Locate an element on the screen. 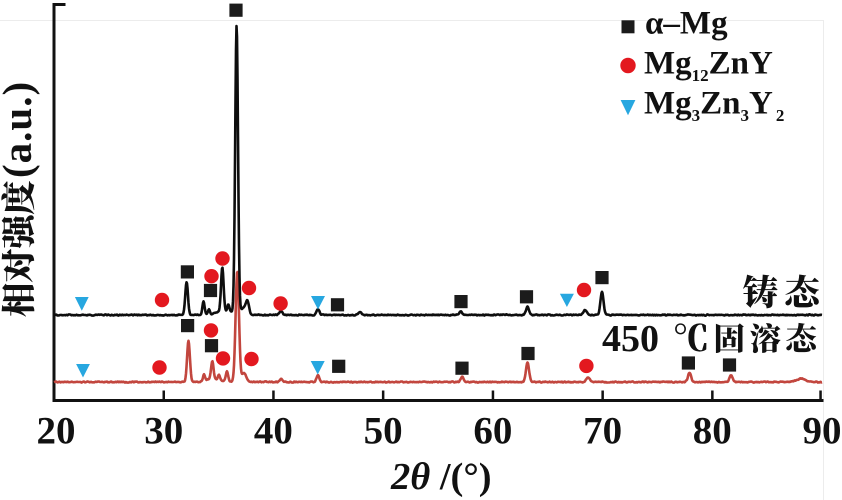 The width and height of the screenshot is (842, 500). svg-text: 50 is located at coordinates (383, 431).